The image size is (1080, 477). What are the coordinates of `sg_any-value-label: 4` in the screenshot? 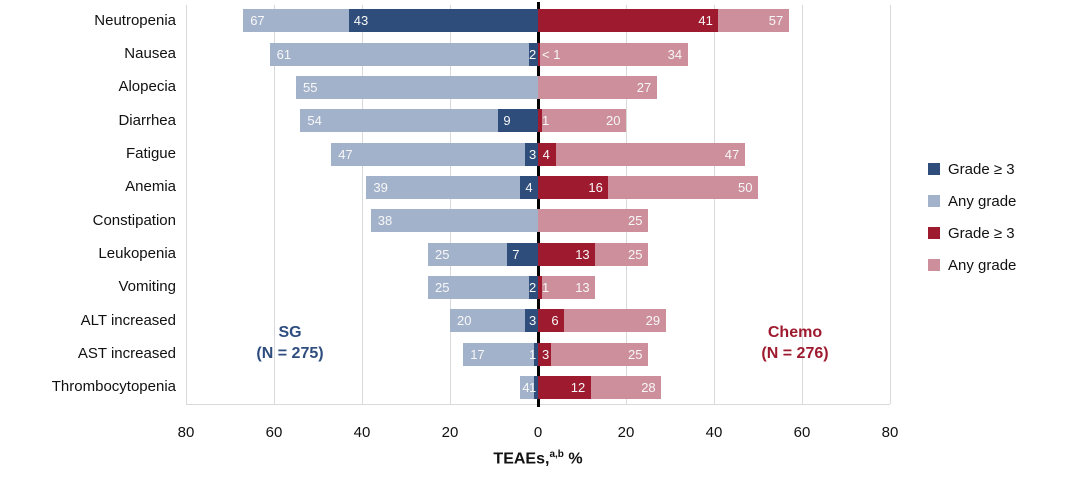 It's located at (526, 387).